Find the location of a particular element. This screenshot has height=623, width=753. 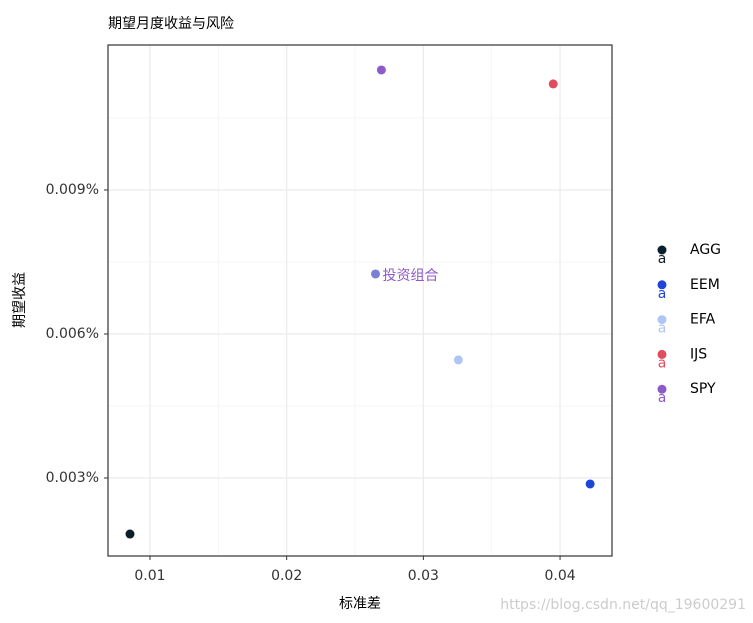

x-tick-label: 0.03 is located at coordinates (423, 576).